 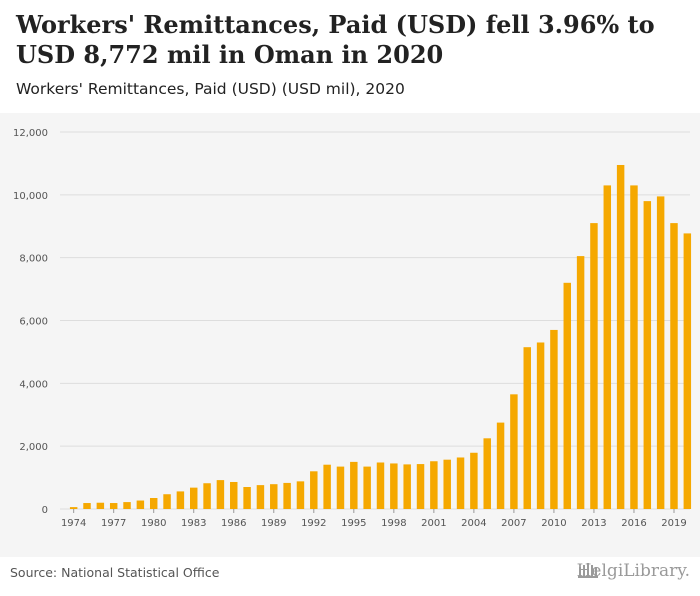 I want to click on bar-1982, so click(x=180, y=500).